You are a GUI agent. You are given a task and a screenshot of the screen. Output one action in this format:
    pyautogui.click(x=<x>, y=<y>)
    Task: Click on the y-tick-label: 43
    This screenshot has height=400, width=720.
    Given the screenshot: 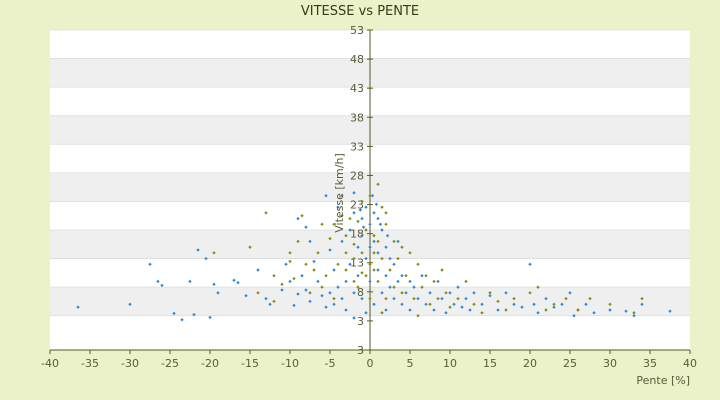 What is the action you would take?
    pyautogui.click(x=357, y=88)
    